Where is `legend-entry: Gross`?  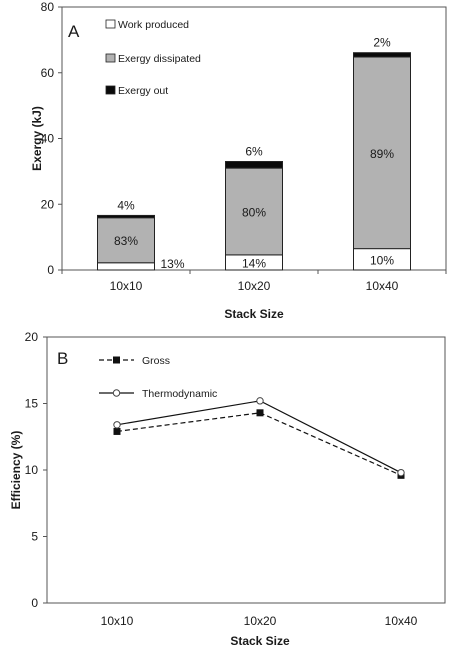 legend-entry: Gross is located at coordinates (156, 361).